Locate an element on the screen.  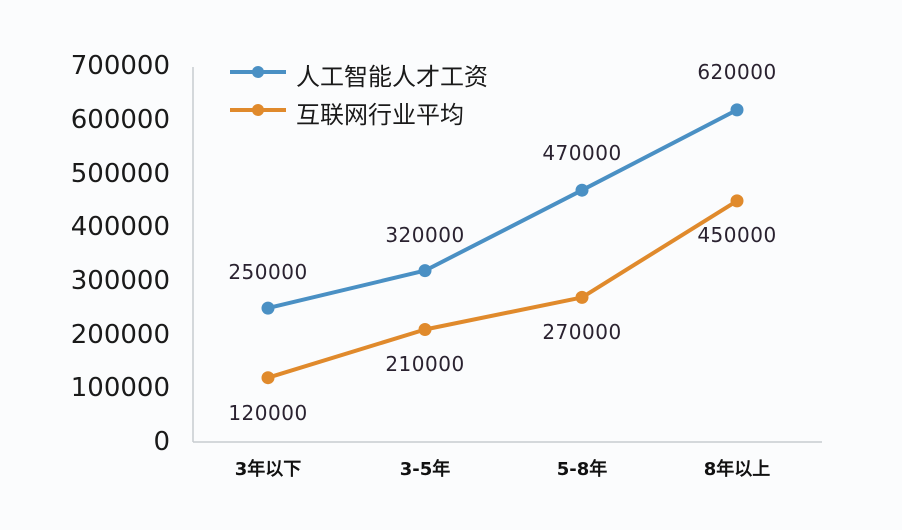
data-label-internet: 270000 is located at coordinates (582, 332).